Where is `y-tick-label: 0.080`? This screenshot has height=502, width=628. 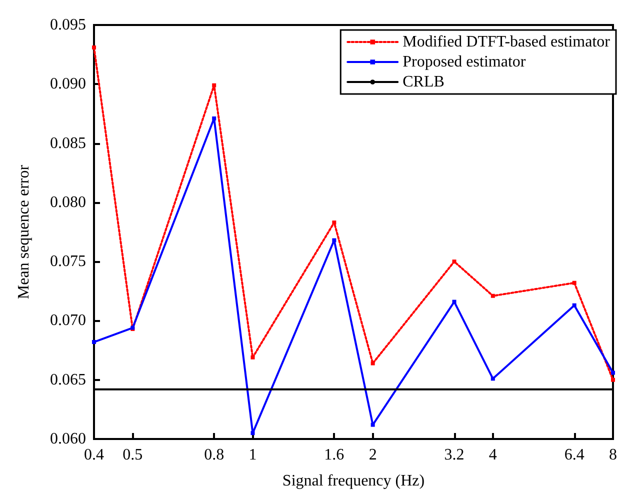 y-tick-label: 0.080 is located at coordinates (68, 202).